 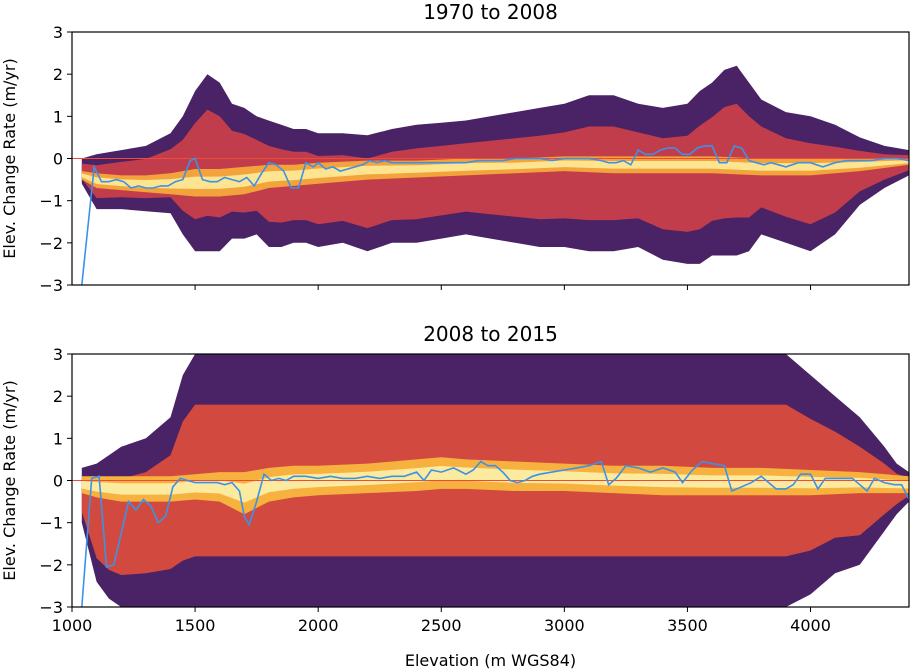 I want to click on x-tick-label: 3500, so click(x=687, y=625).